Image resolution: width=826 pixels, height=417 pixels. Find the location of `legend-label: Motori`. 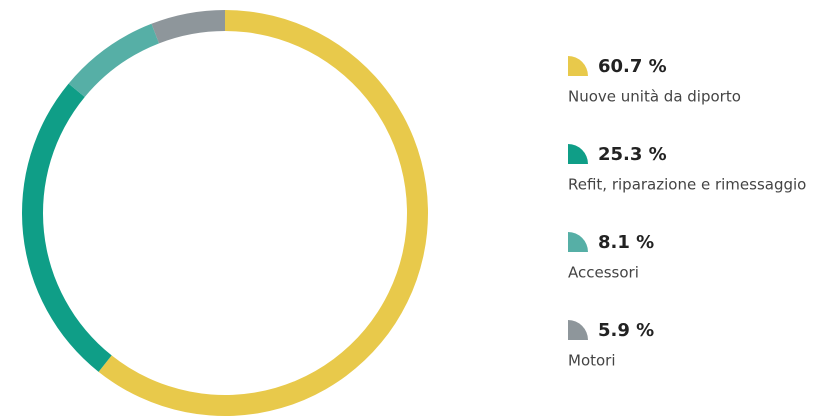

legend-label: Motori is located at coordinates (592, 361).